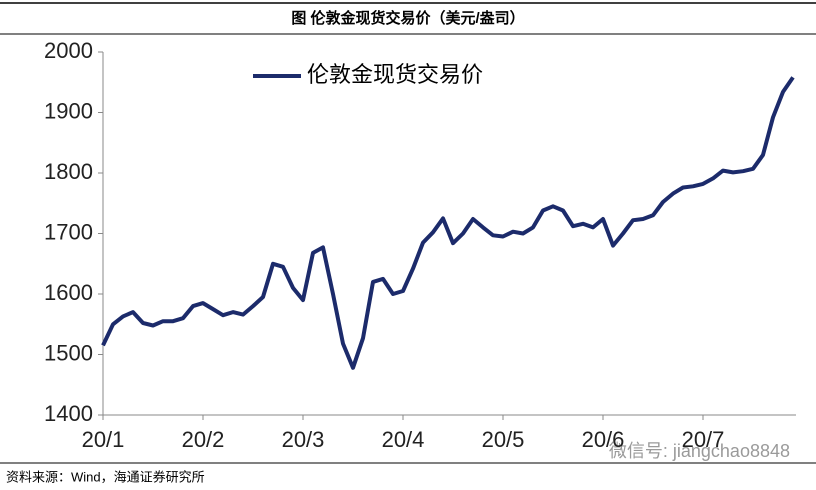 Image resolution: width=816 pixels, height=490 pixels. What do you see at coordinates (105, 476) in the screenshot?
I see `source-note: 资料来源：Wind，海通证券研究所` at bounding box center [105, 476].